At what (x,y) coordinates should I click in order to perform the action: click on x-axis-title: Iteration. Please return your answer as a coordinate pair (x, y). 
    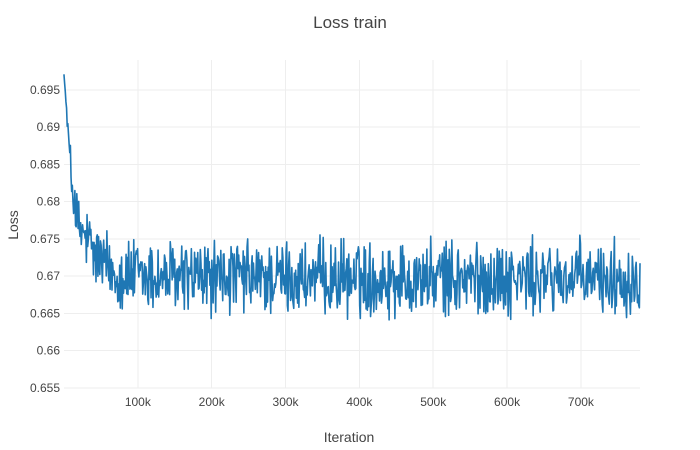
    Looking at the image, I should click on (349, 437).